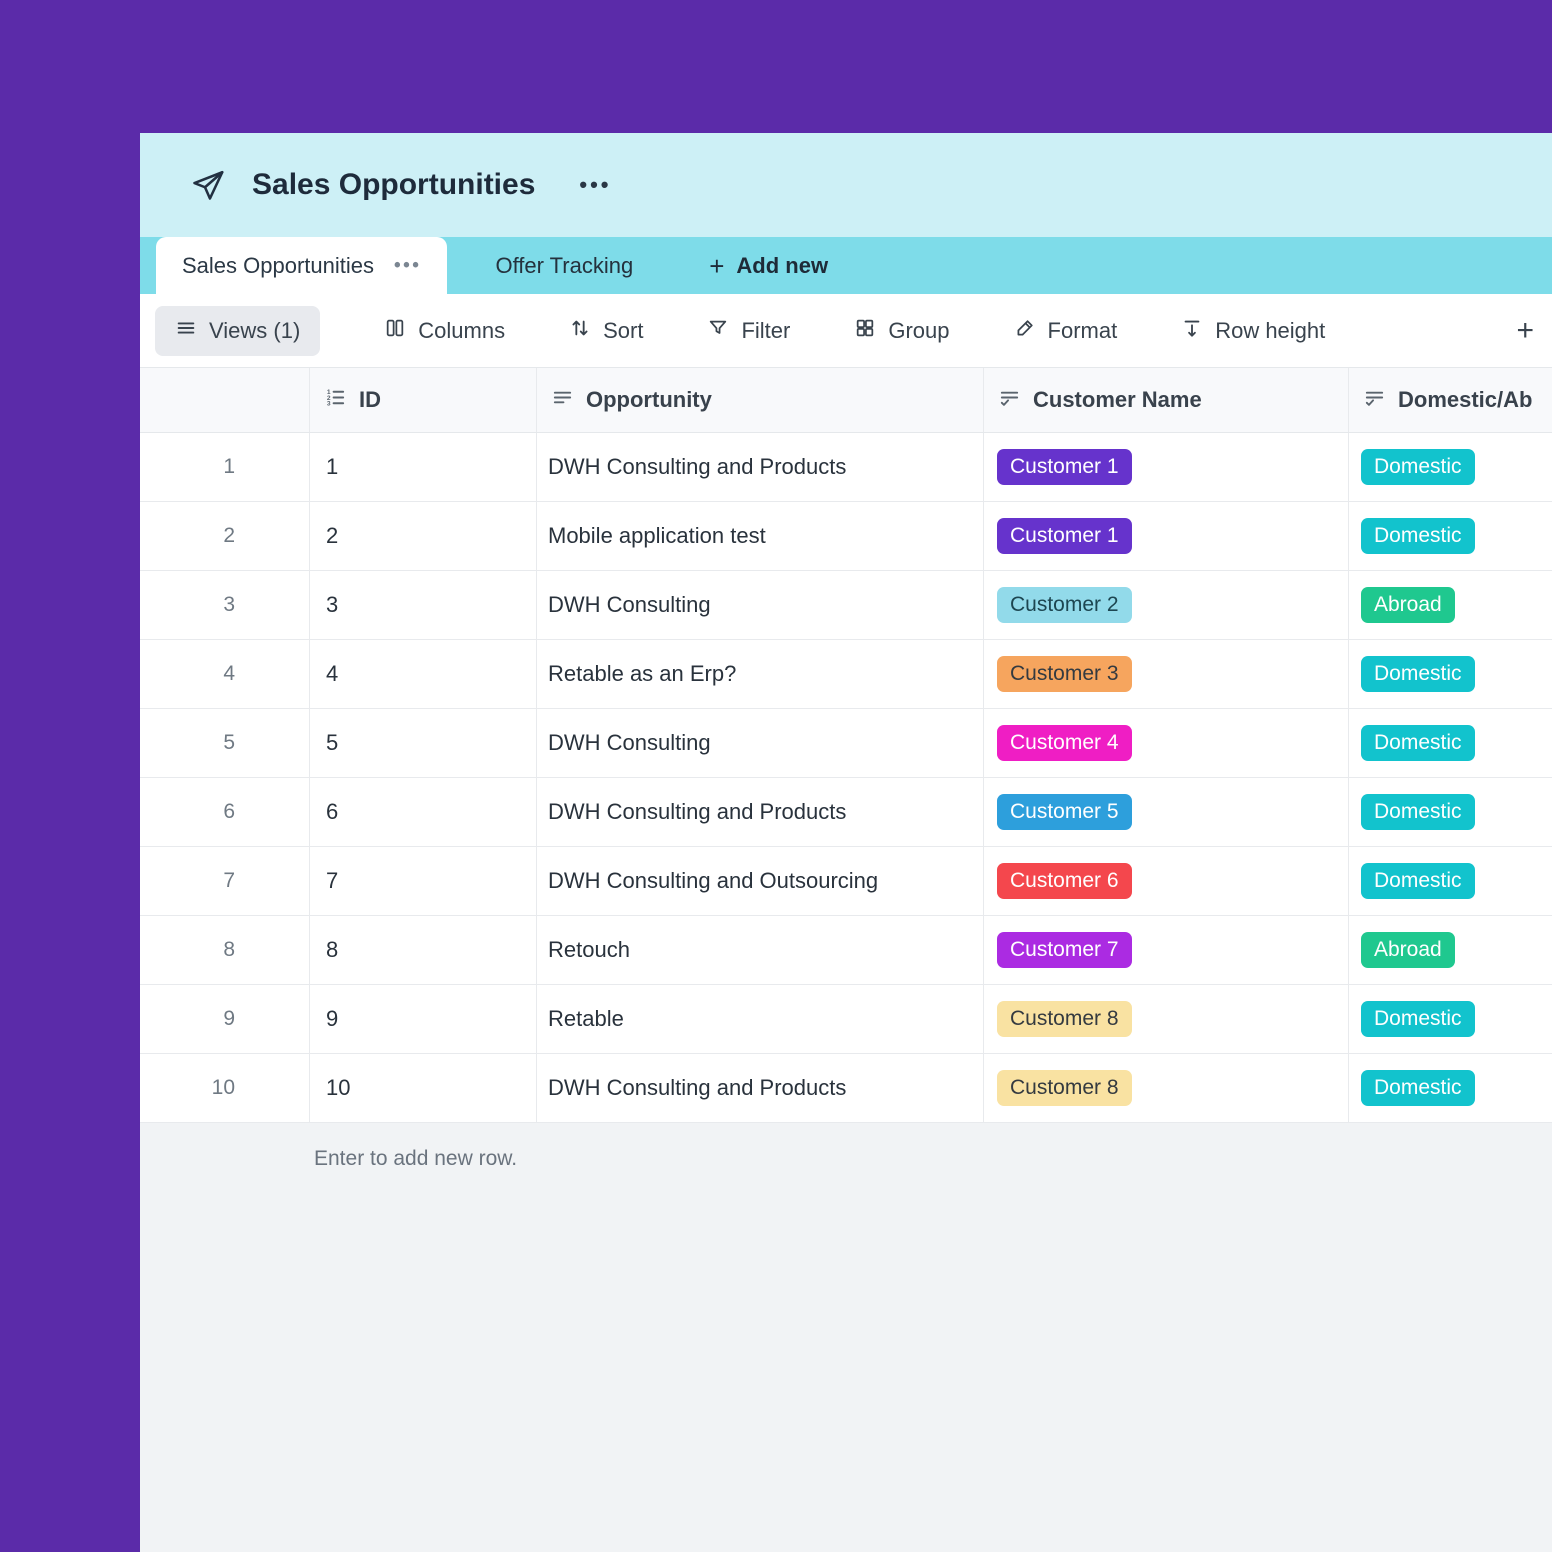 This screenshot has width=1552, height=1552. I want to click on format-button: Format, so click(1066, 331).